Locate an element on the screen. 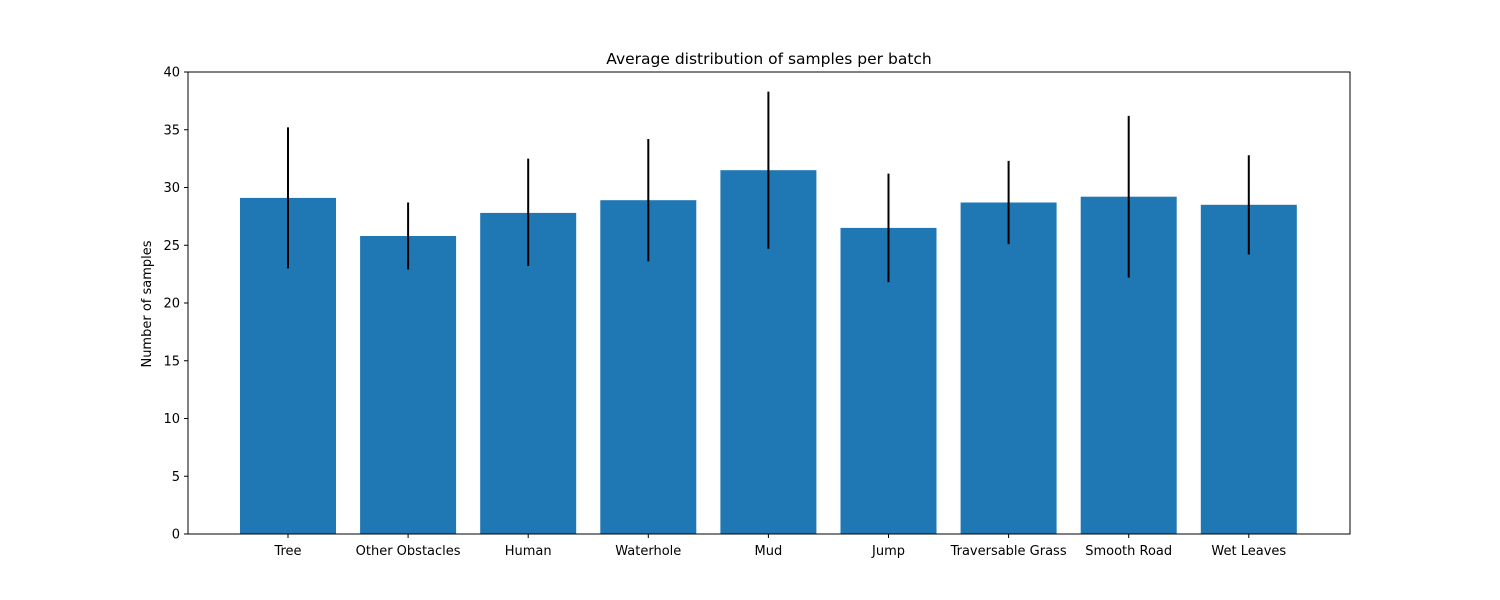 The height and width of the screenshot is (600, 1500). bar-traversable-grass is located at coordinates (1008, 368).